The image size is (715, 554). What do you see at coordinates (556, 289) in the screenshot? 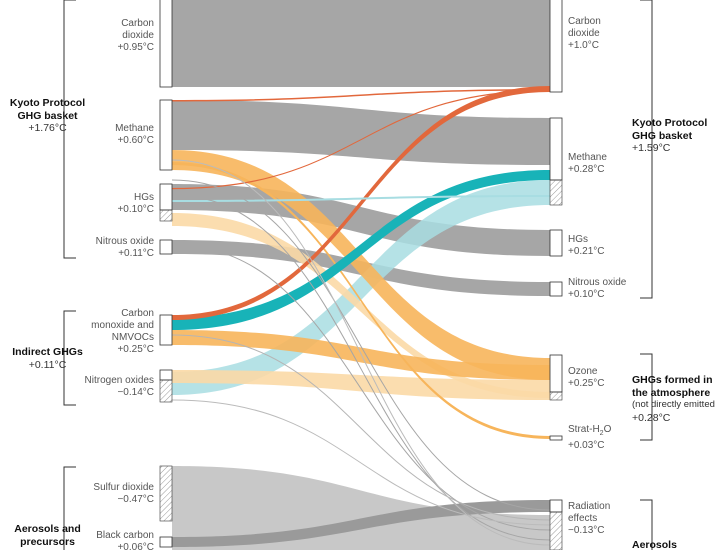
I see `right-node-n2o` at bounding box center [556, 289].